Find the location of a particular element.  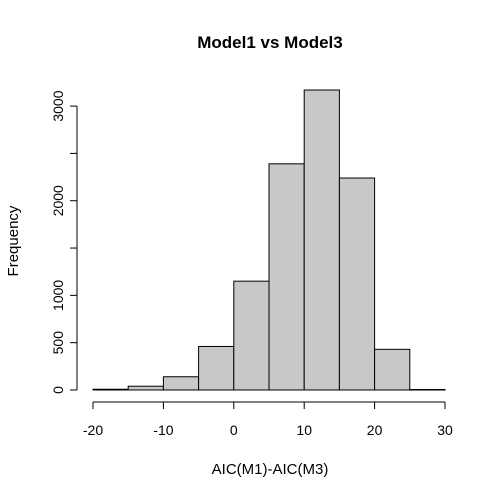

y-axis-label: Frequency is located at coordinates (13, 240).